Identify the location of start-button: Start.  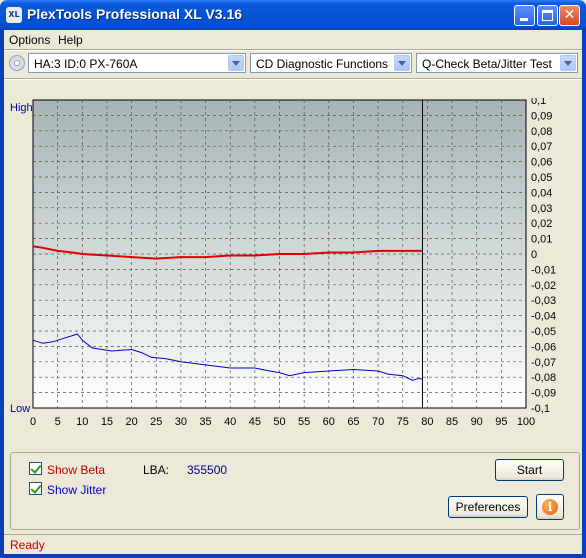
(529, 470).